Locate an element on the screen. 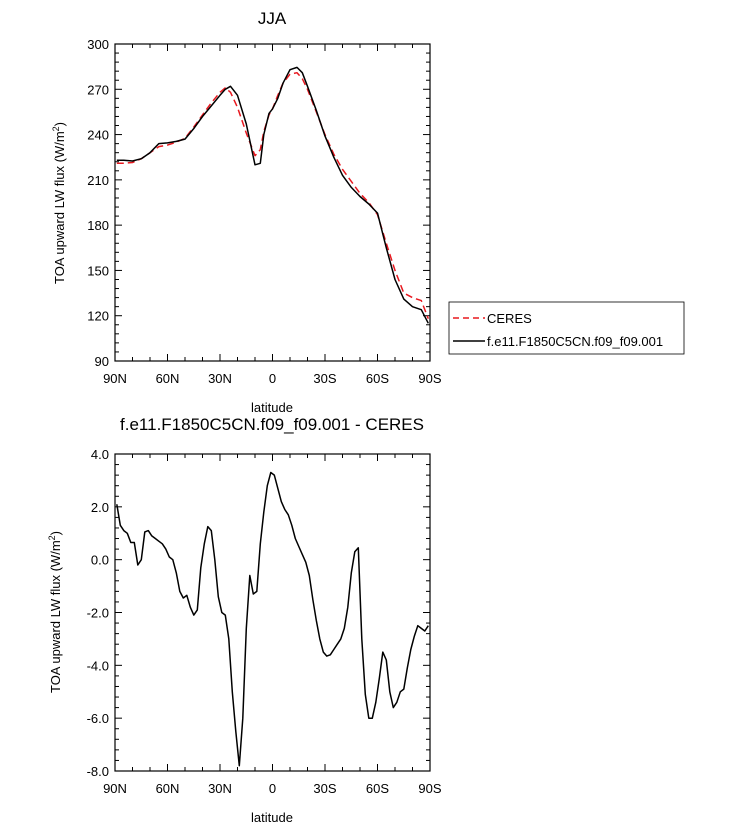  top-y-tick-label: 210 is located at coordinates (98, 180).